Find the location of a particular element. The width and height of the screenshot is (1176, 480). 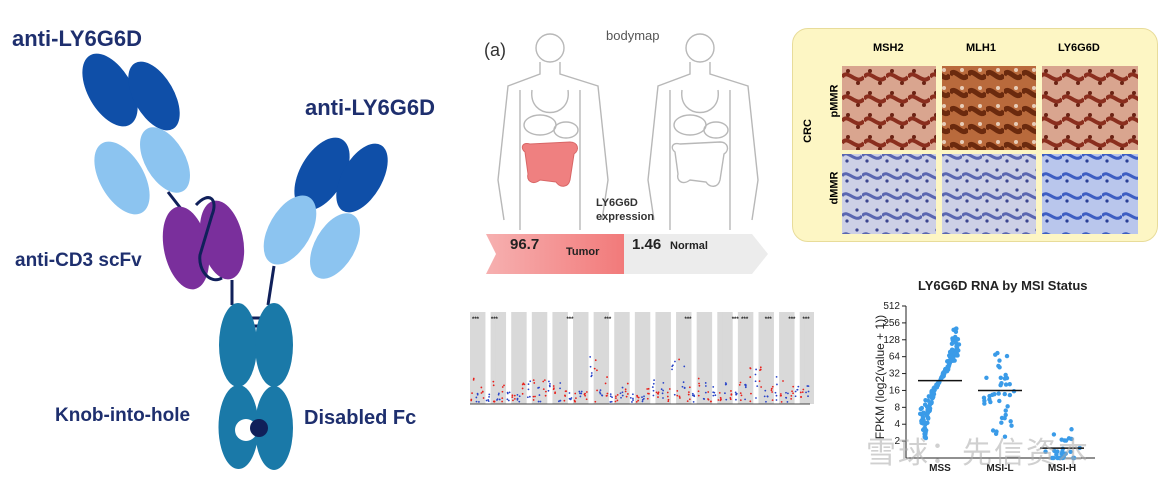

msi-category-label: MSI-L is located at coordinates (999, 468).